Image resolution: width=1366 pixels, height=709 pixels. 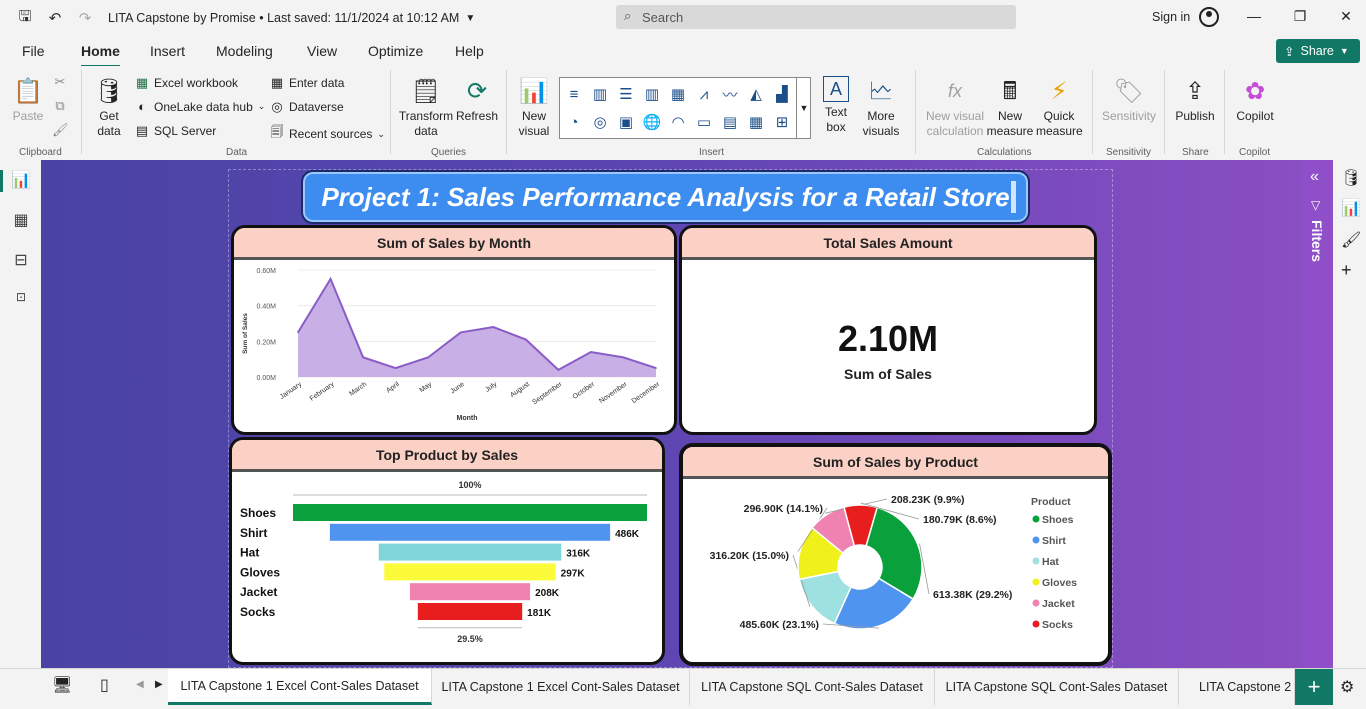 What do you see at coordinates (955, 107) in the screenshot?
I see `new-visual-calculation-button: fx New visual calculation` at bounding box center [955, 107].